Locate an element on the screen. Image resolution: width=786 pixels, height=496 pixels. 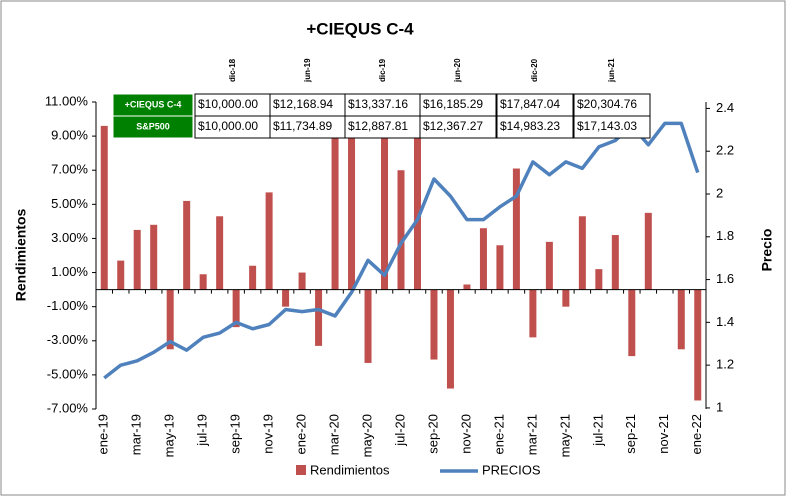
column-header: jun-20 is located at coordinates (457, 70).